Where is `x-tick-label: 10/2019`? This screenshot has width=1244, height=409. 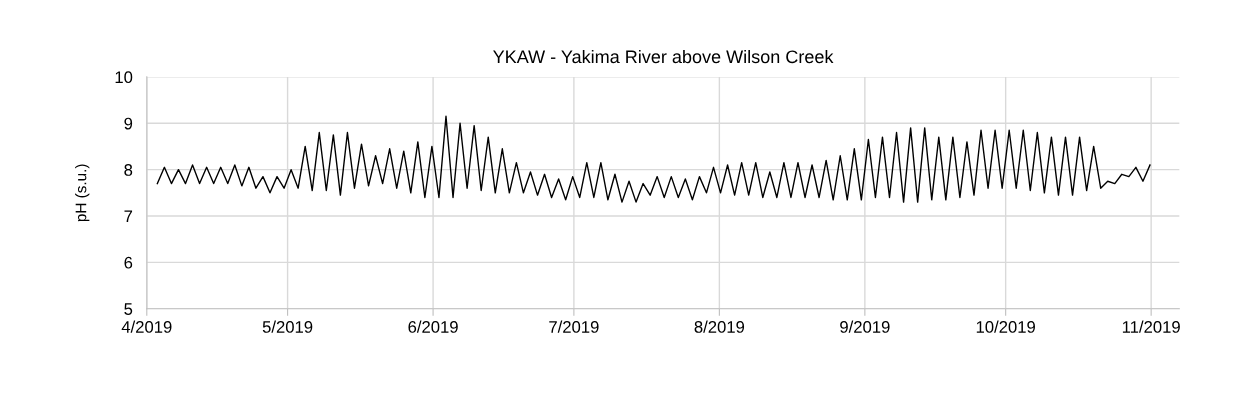
x-tick-label: 10/2019 is located at coordinates (1005, 326).